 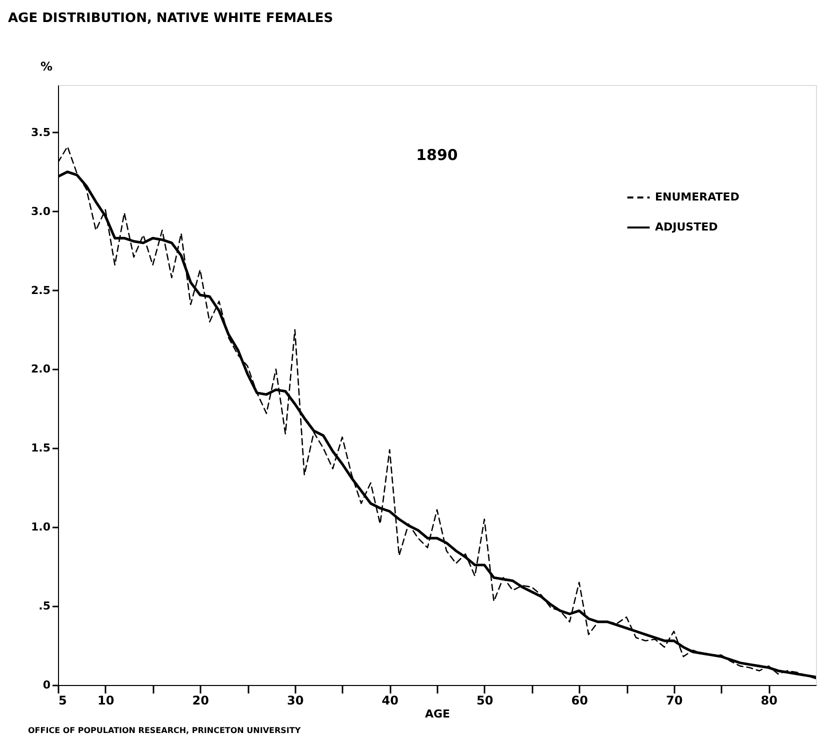 I want to click on text: OFFICE OF POPULATION RESEARCH, PRINCETON UNIVERSITY, so click(x=164, y=730).